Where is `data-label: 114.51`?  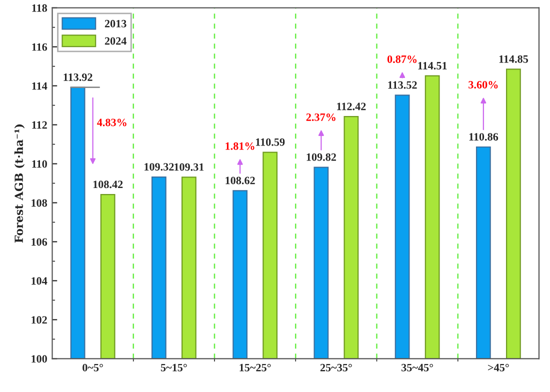 data-label: 114.51 is located at coordinates (432, 66).